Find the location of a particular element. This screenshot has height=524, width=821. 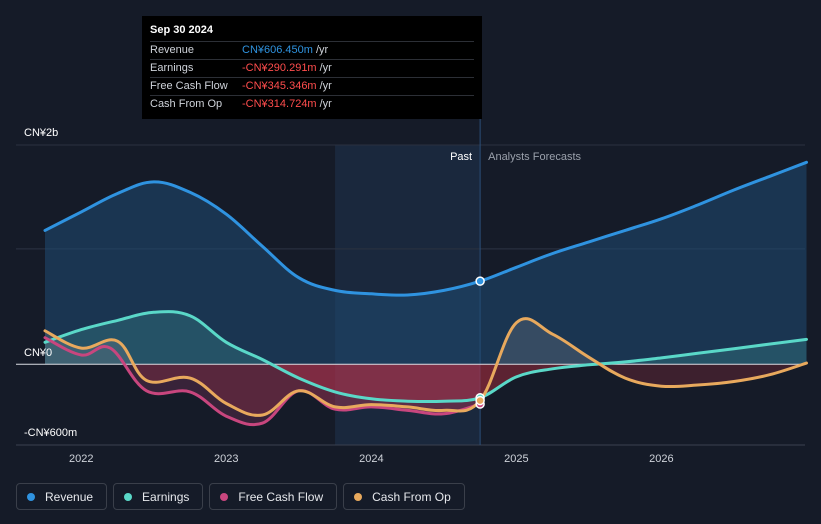

free-cash-flow-area is located at coordinates (302, 394).